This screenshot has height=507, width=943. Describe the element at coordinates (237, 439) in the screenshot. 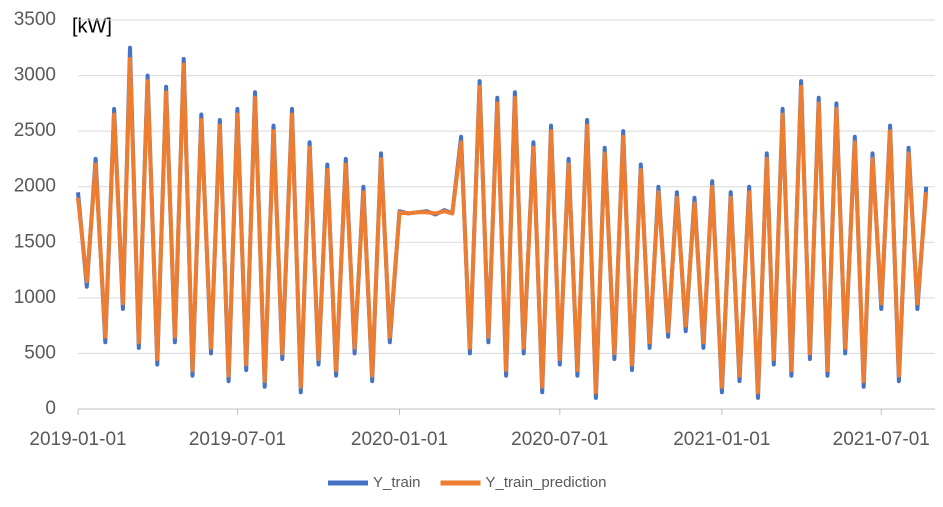

I see `x-tick-label: 2019-07-01` at that location.